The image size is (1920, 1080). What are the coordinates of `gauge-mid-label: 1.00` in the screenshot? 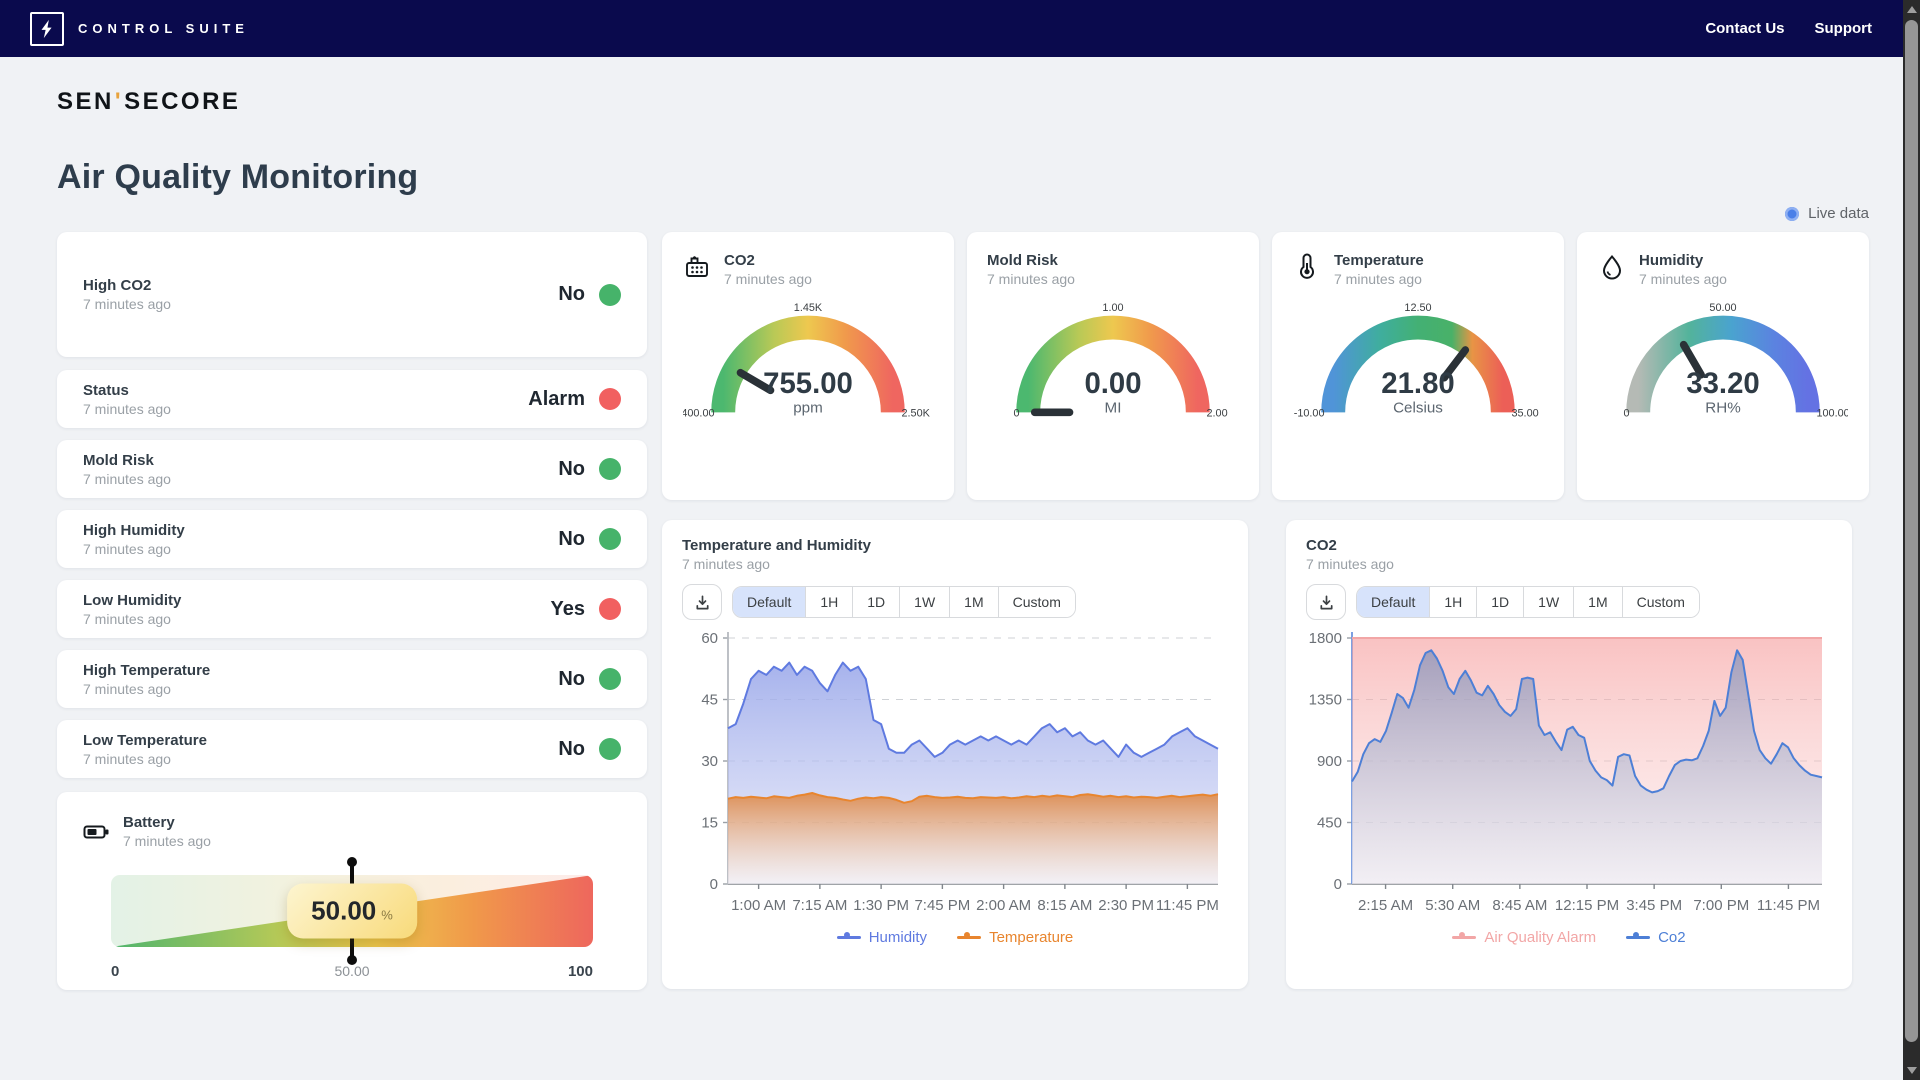 It's located at (1112, 308).